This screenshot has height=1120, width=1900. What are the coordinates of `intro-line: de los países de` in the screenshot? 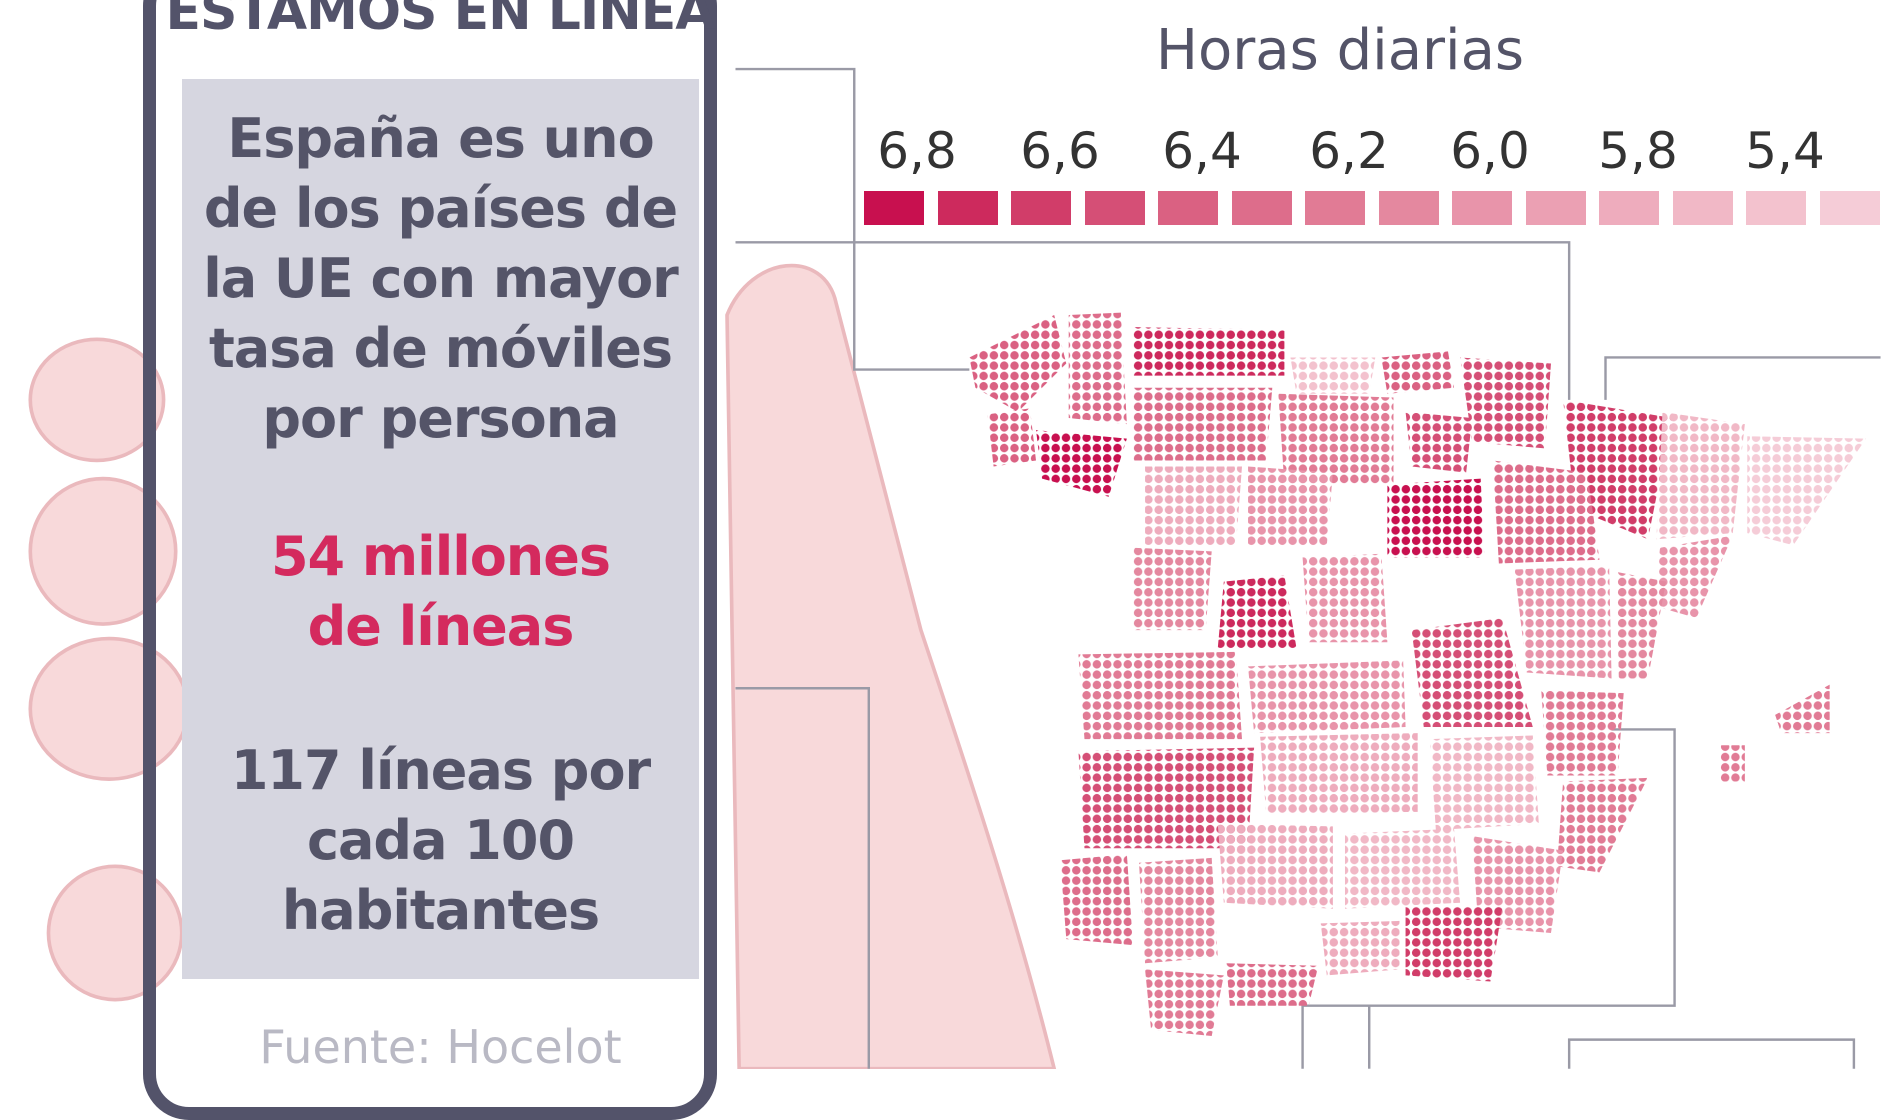 It's located at (440, 208).